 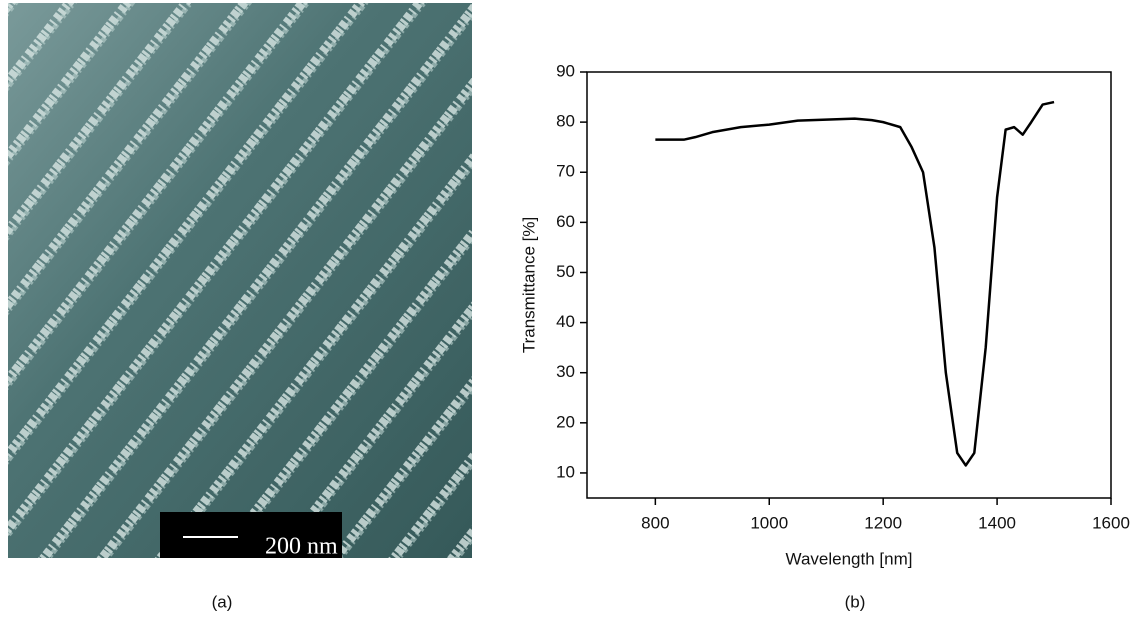 What do you see at coordinates (251, 535) in the screenshot?
I see `scale-bar-box` at bounding box center [251, 535].